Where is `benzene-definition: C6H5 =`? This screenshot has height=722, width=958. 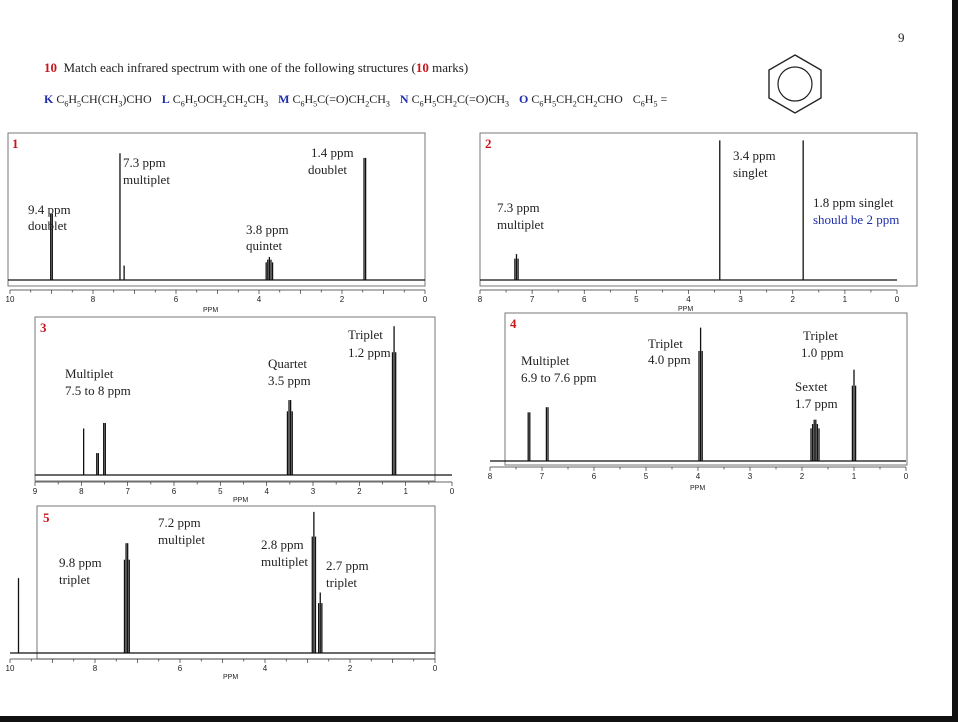 benzene-definition: C6H5 = is located at coordinates (650, 100).